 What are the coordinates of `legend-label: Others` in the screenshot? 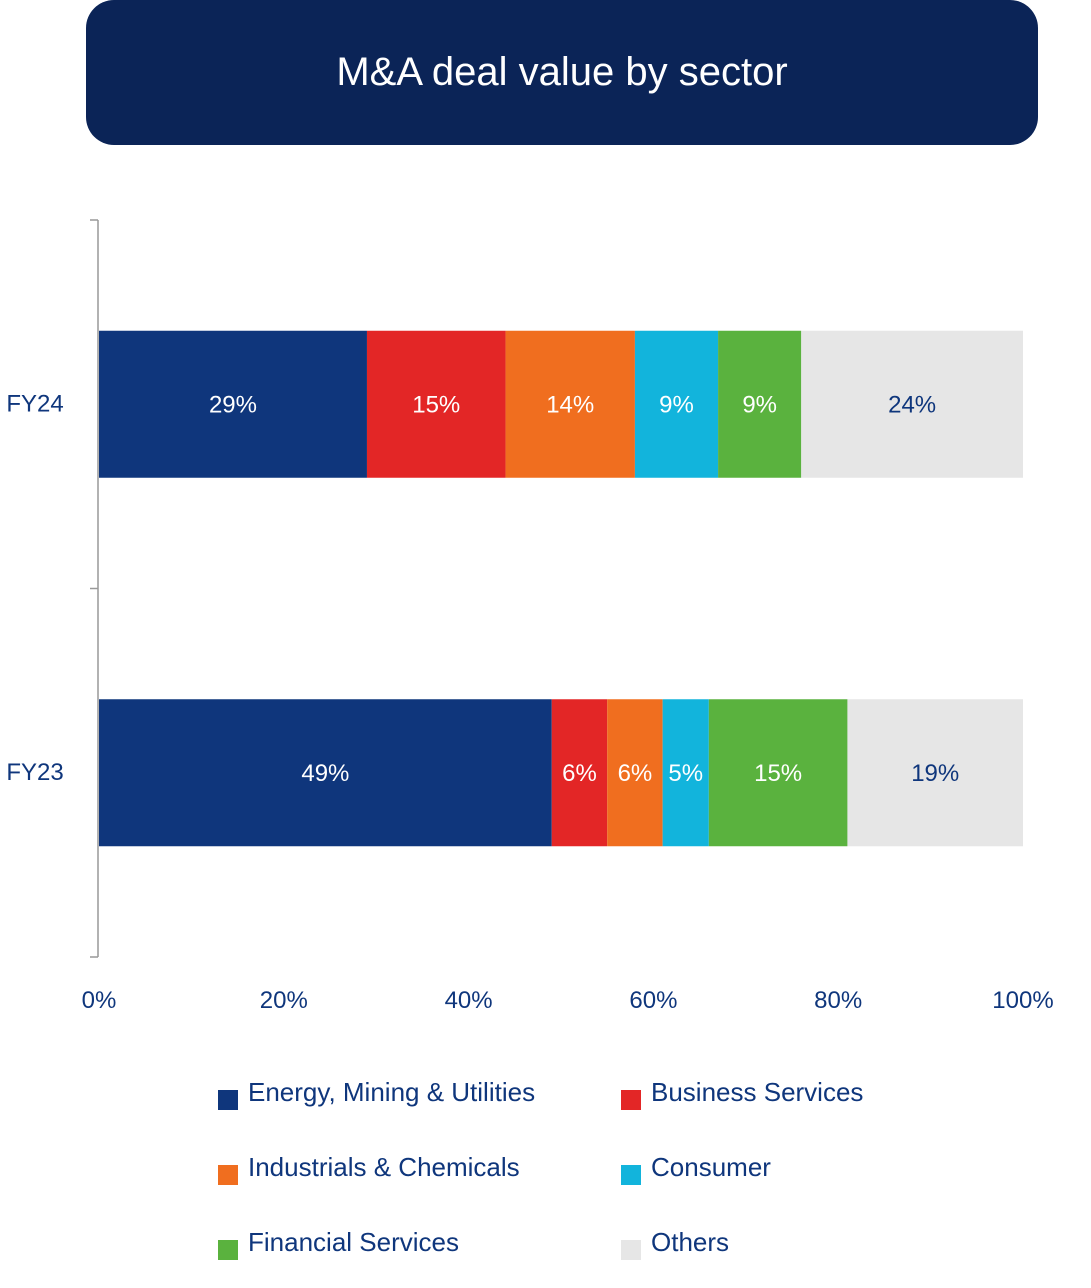 It's located at (690, 1242).